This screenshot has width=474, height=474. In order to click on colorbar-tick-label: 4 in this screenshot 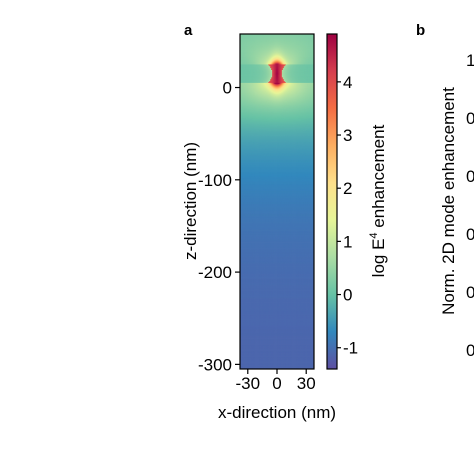, I will do `click(347, 82)`.